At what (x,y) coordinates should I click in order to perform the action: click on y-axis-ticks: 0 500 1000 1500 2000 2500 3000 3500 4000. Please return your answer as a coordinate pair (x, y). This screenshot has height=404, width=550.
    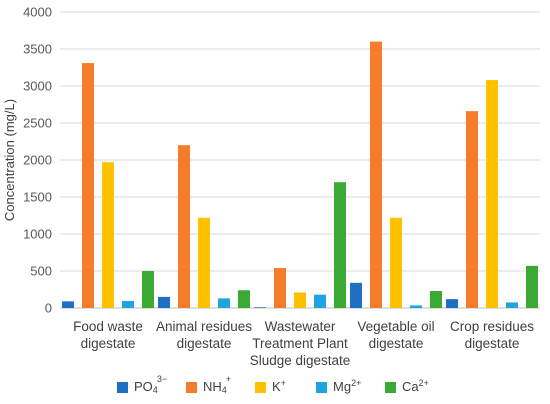
    Looking at the image, I should click on (37, 160).